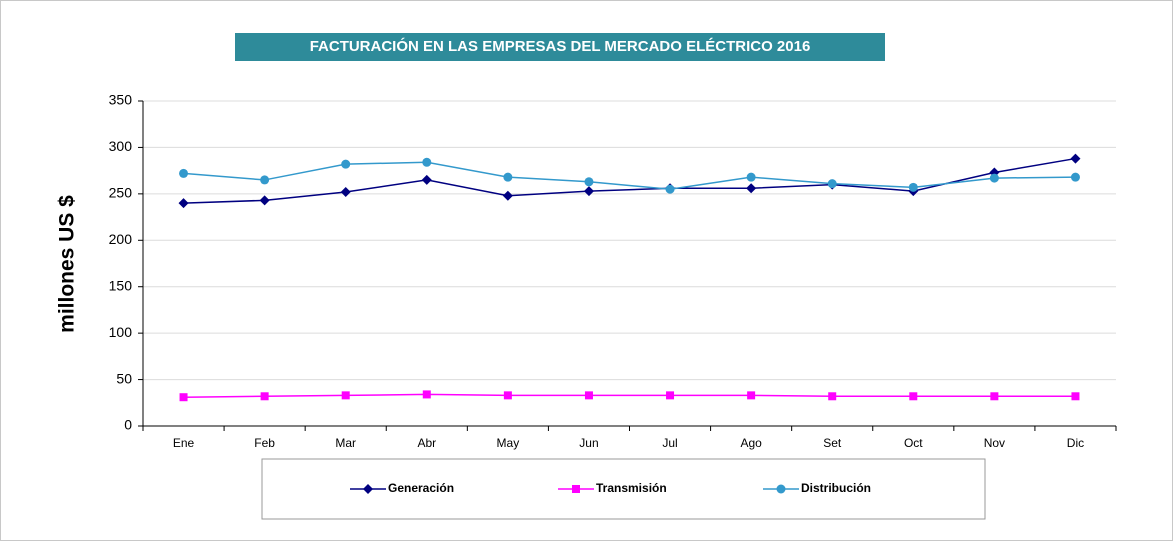 Image resolution: width=1173 pixels, height=541 pixels. I want to click on title-box, so click(560, 47).